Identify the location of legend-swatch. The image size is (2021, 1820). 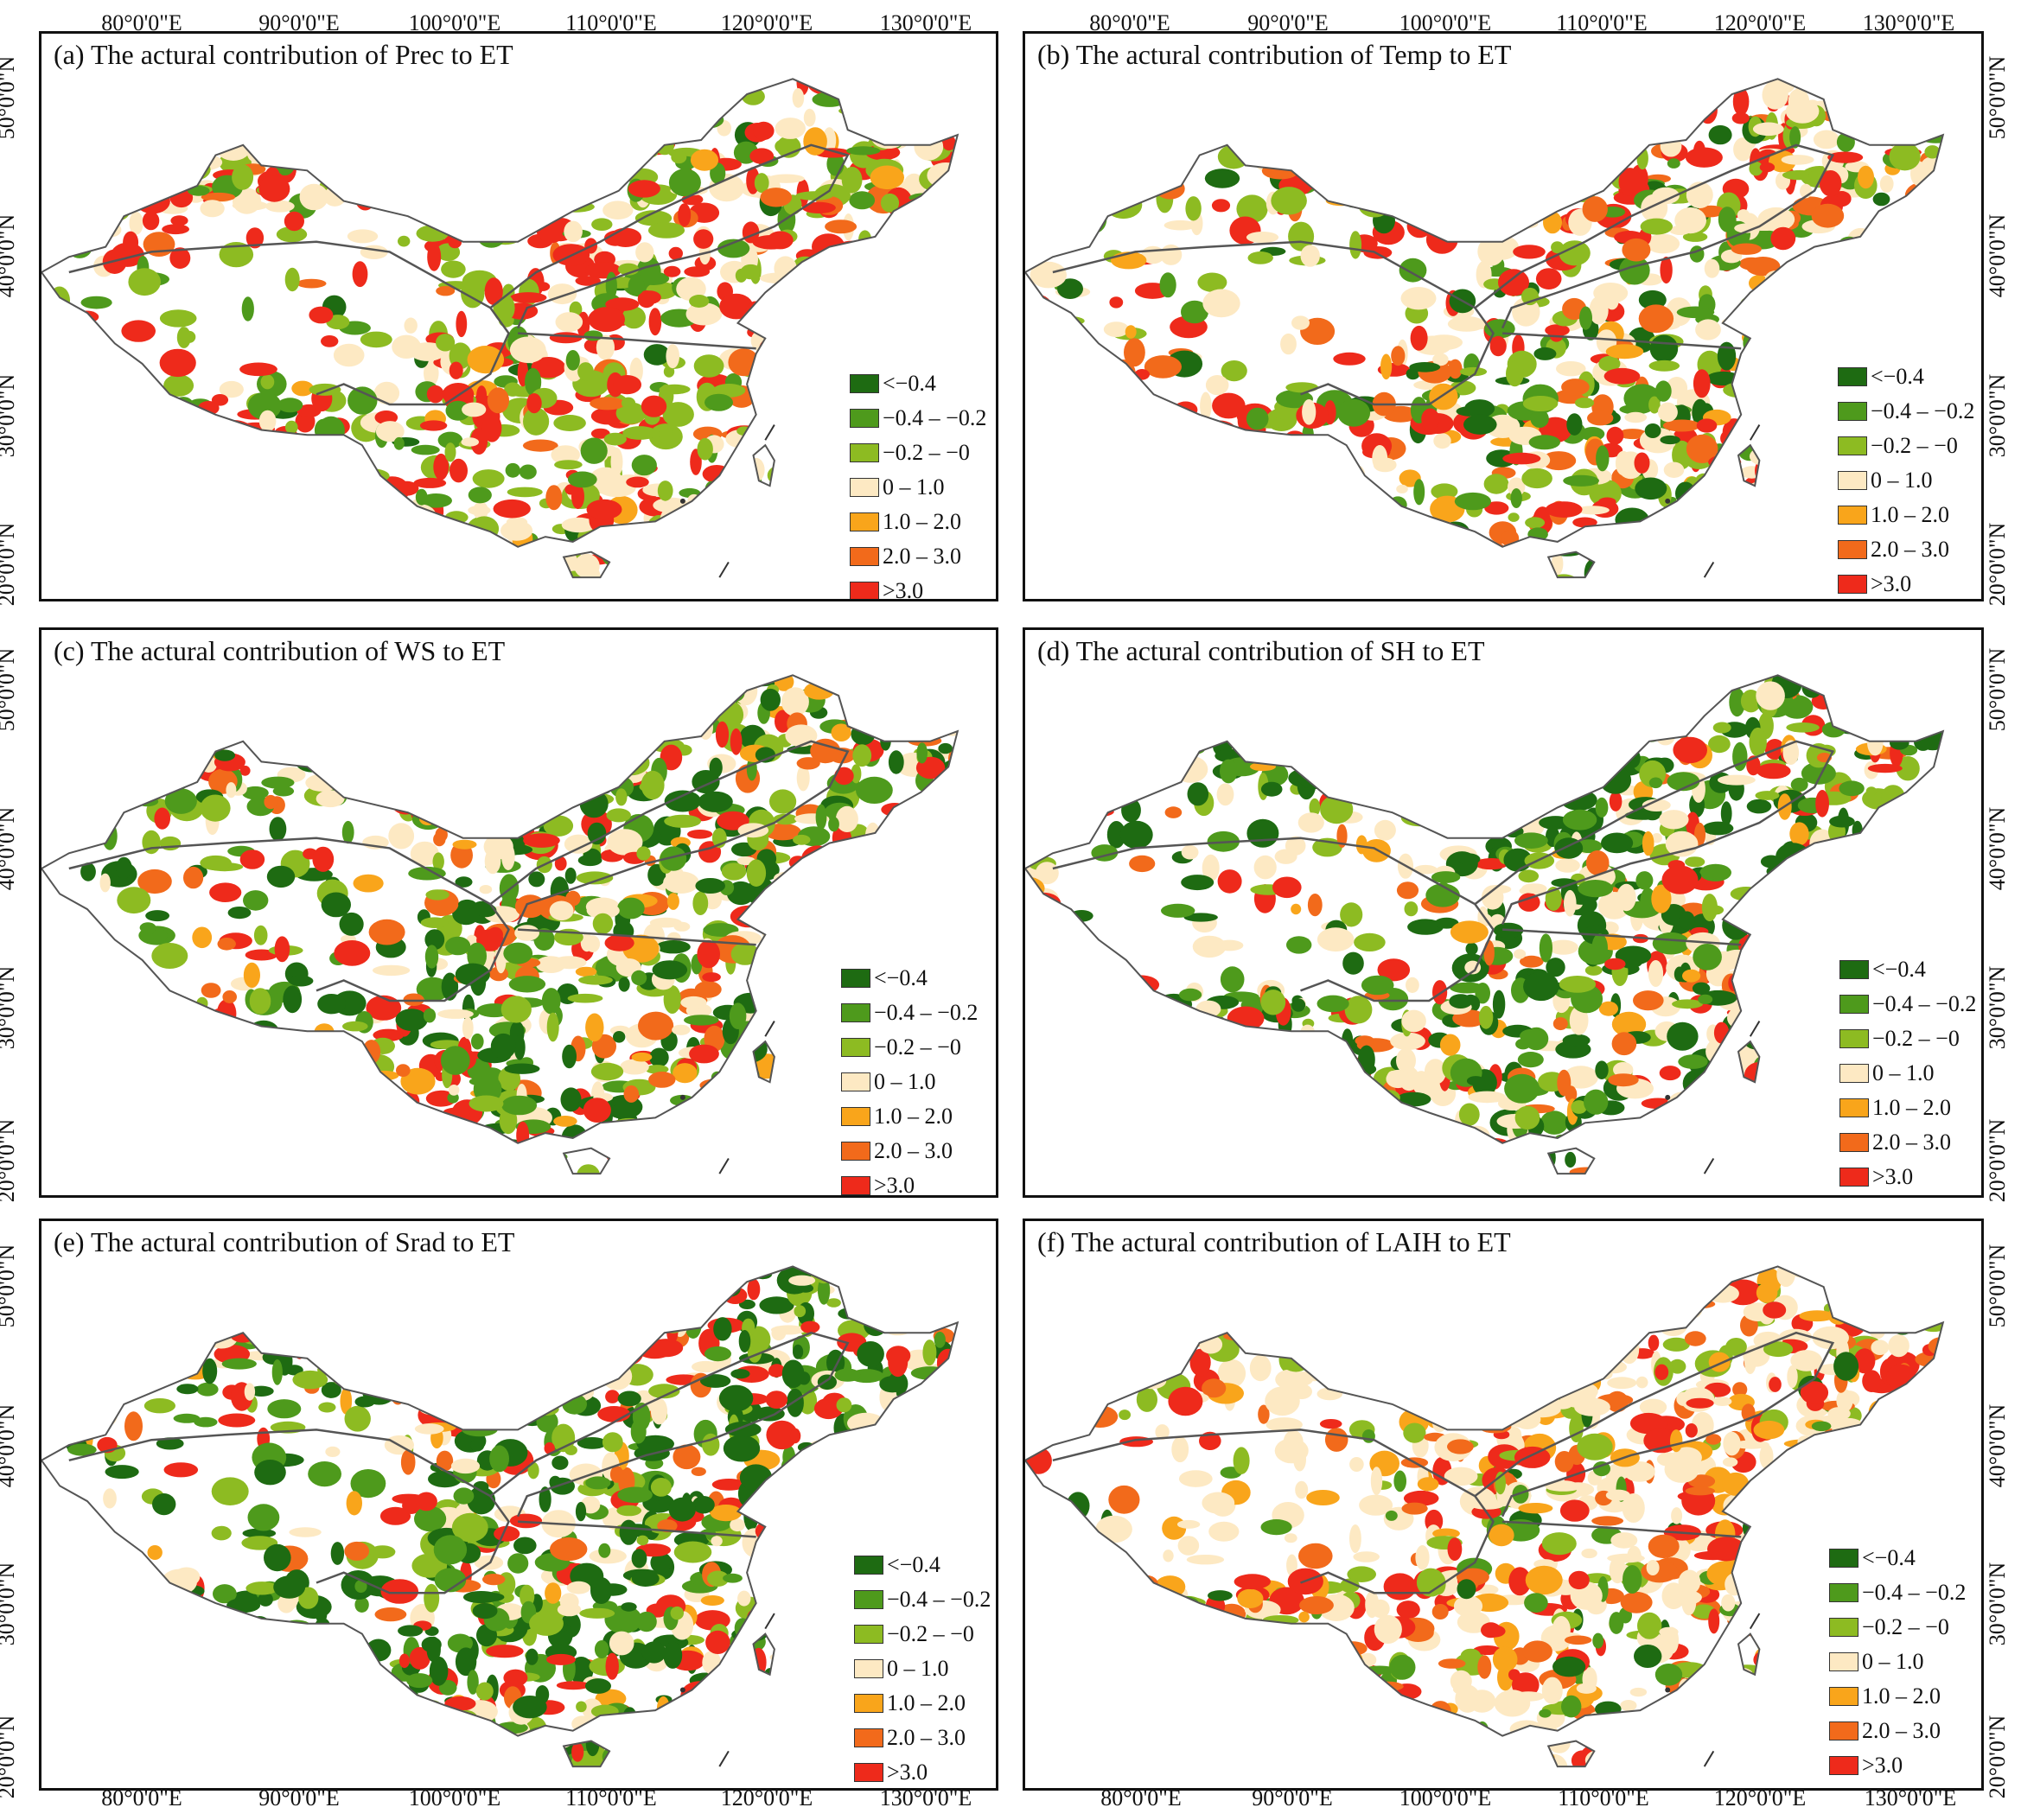
(855, 1185).